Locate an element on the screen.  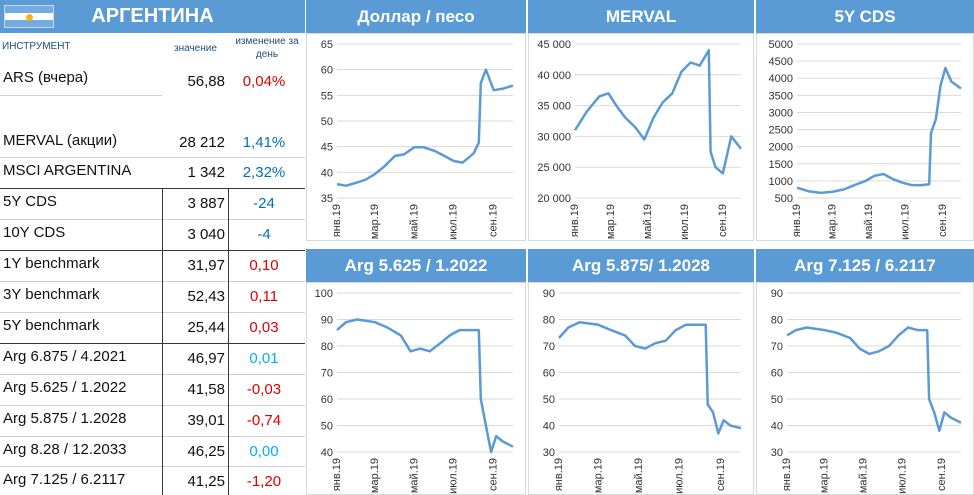
y-tick-label: 1000 is located at coordinates (781, 182).